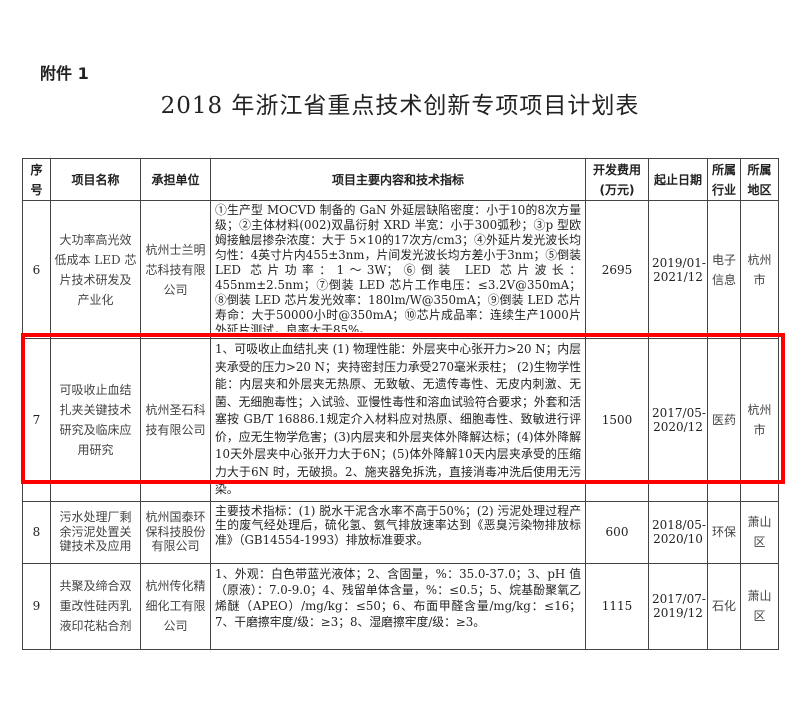 The width and height of the screenshot is (800, 705). I want to click on cell-name: 大功率高光效低成本 LED 芯片技术研发及产业化, so click(95, 269).